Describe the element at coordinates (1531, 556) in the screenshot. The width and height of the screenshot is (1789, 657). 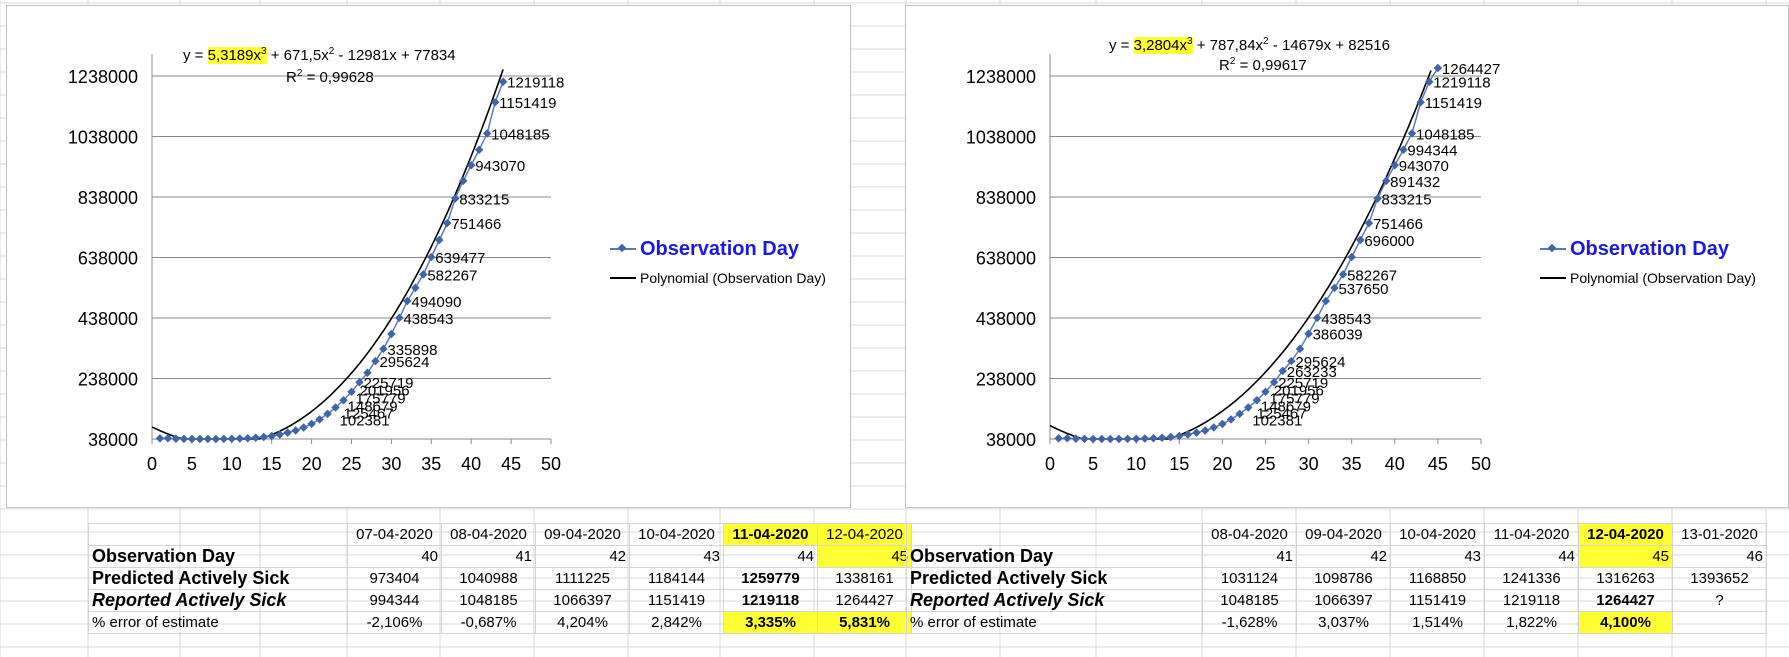
I see `cell: 44` at that location.